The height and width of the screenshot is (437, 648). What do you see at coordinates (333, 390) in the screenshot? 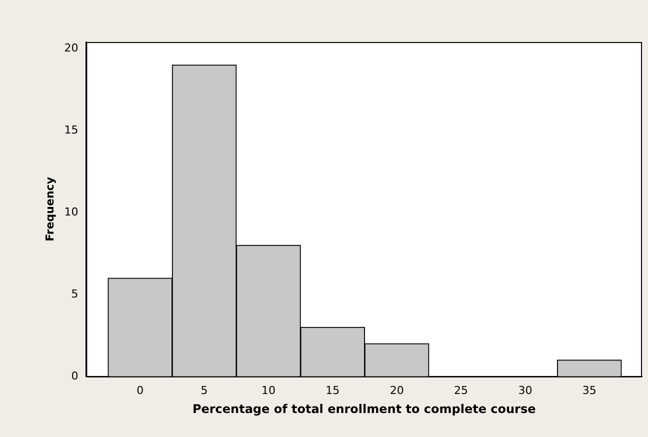
I see `x-tick-label: 15` at bounding box center [333, 390].